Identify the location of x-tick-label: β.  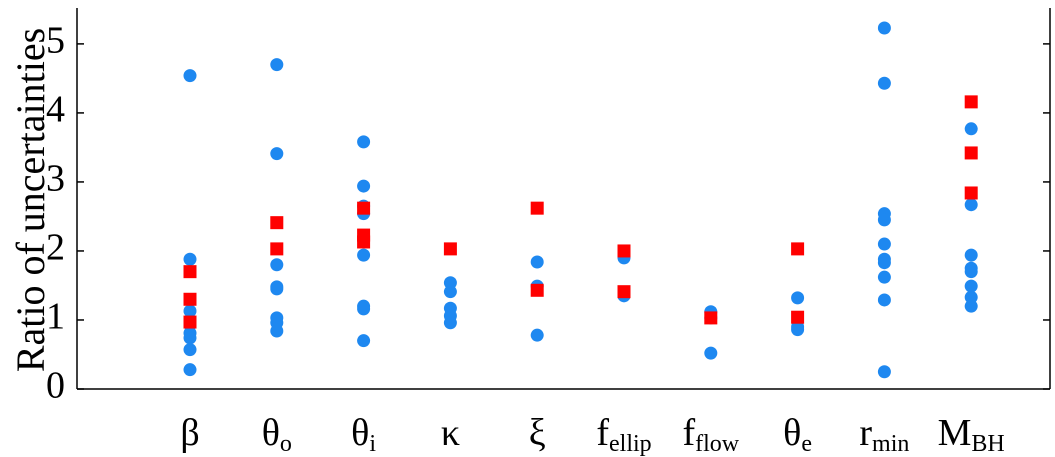
(189, 433).